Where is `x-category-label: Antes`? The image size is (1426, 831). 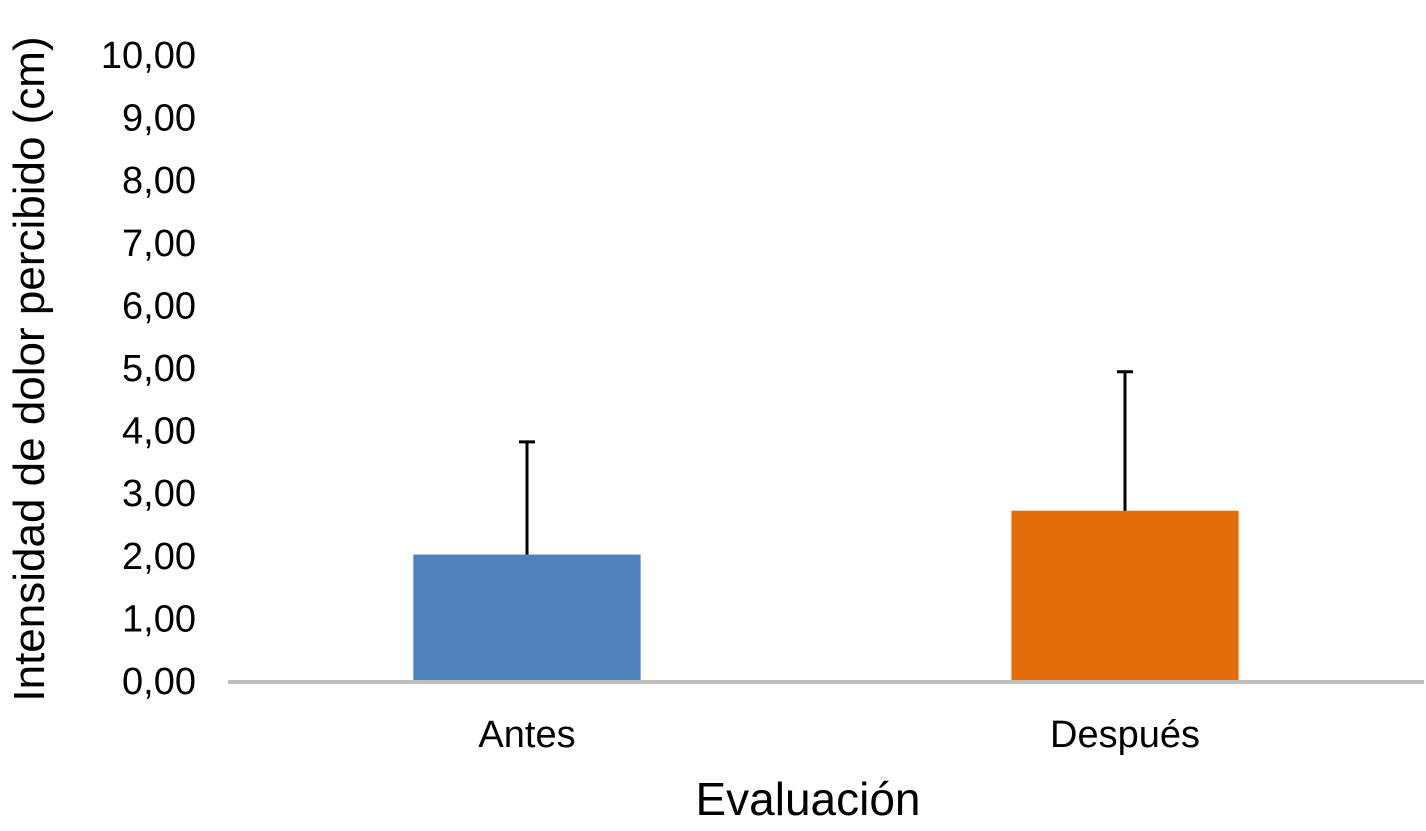 x-category-label: Antes is located at coordinates (526, 735).